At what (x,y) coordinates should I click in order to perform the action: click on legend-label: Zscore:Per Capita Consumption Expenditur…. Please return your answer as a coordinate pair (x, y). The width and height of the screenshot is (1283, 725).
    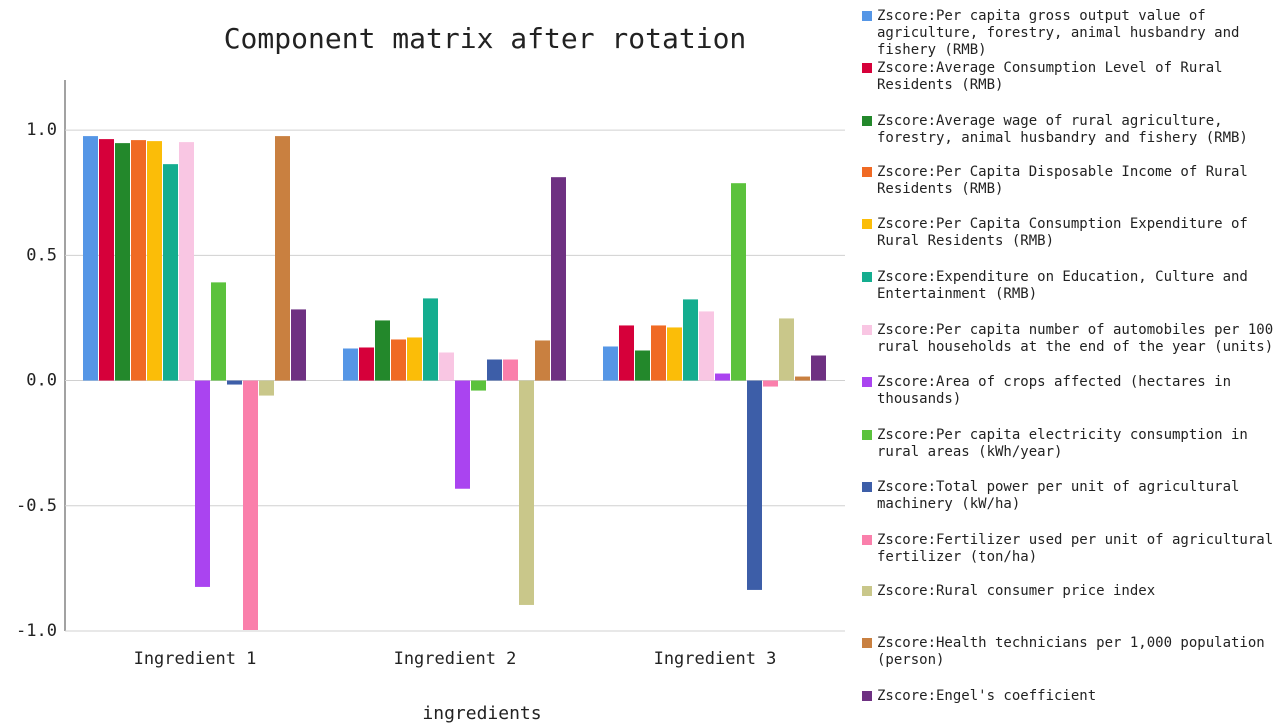
    Looking at the image, I should click on (1062, 232).